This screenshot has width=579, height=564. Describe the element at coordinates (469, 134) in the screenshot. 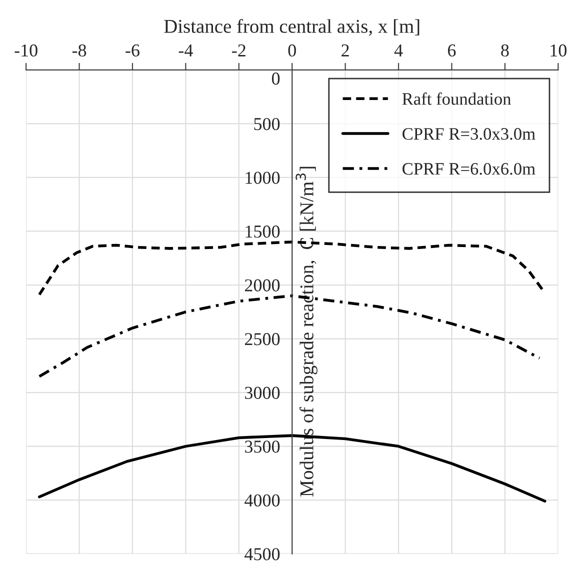

I see `legend-label: CPRF R=3.0x3.0m` at that location.